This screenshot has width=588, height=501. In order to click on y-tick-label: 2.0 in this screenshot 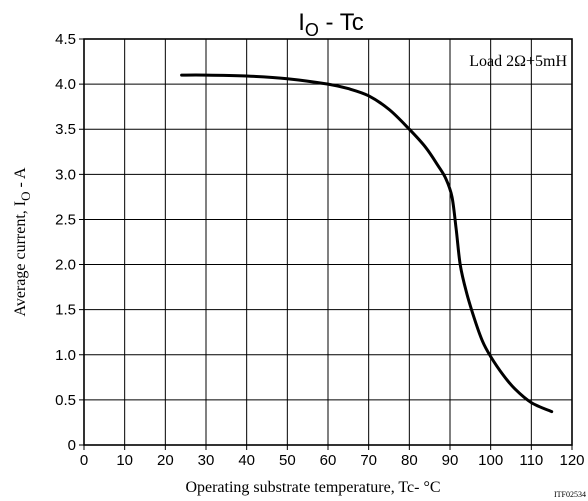, I will do `click(65, 265)`.